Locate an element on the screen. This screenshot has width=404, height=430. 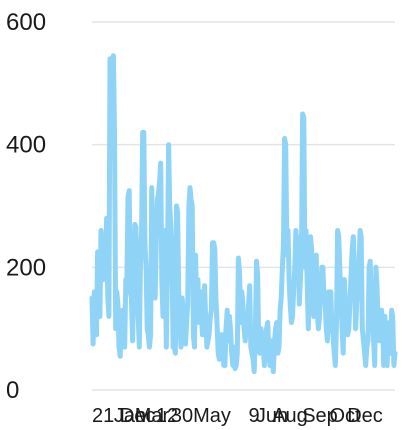
x-tick-label: 21 Dec is located at coordinates (123, 416).